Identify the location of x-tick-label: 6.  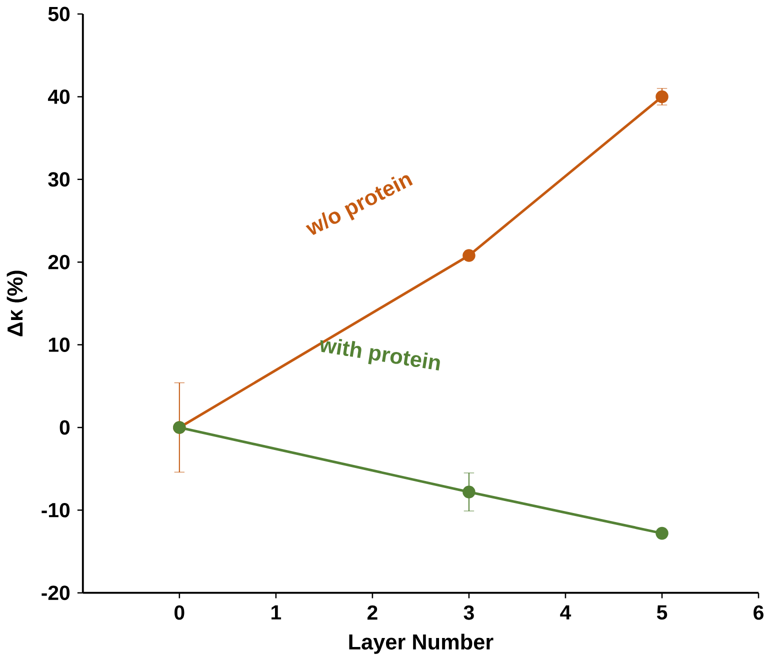
(759, 613).